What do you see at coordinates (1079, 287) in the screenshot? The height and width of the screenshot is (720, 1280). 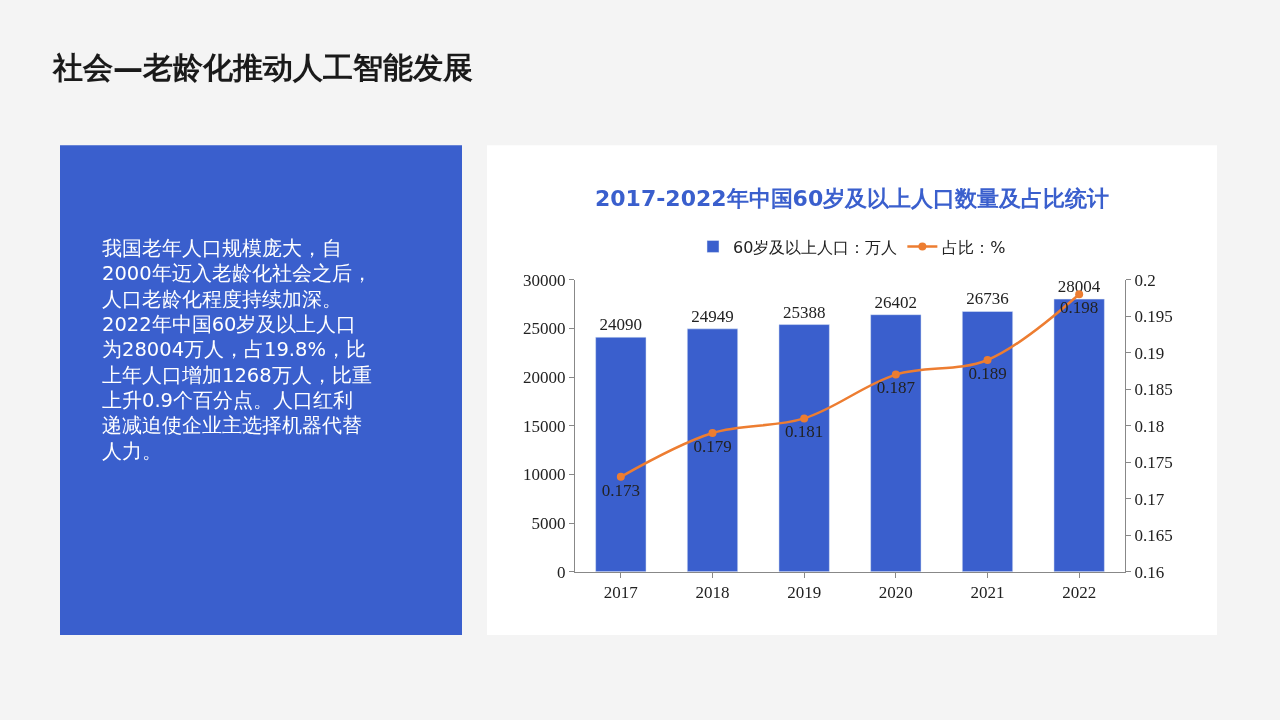 I see `data-label: 28004` at bounding box center [1079, 287].